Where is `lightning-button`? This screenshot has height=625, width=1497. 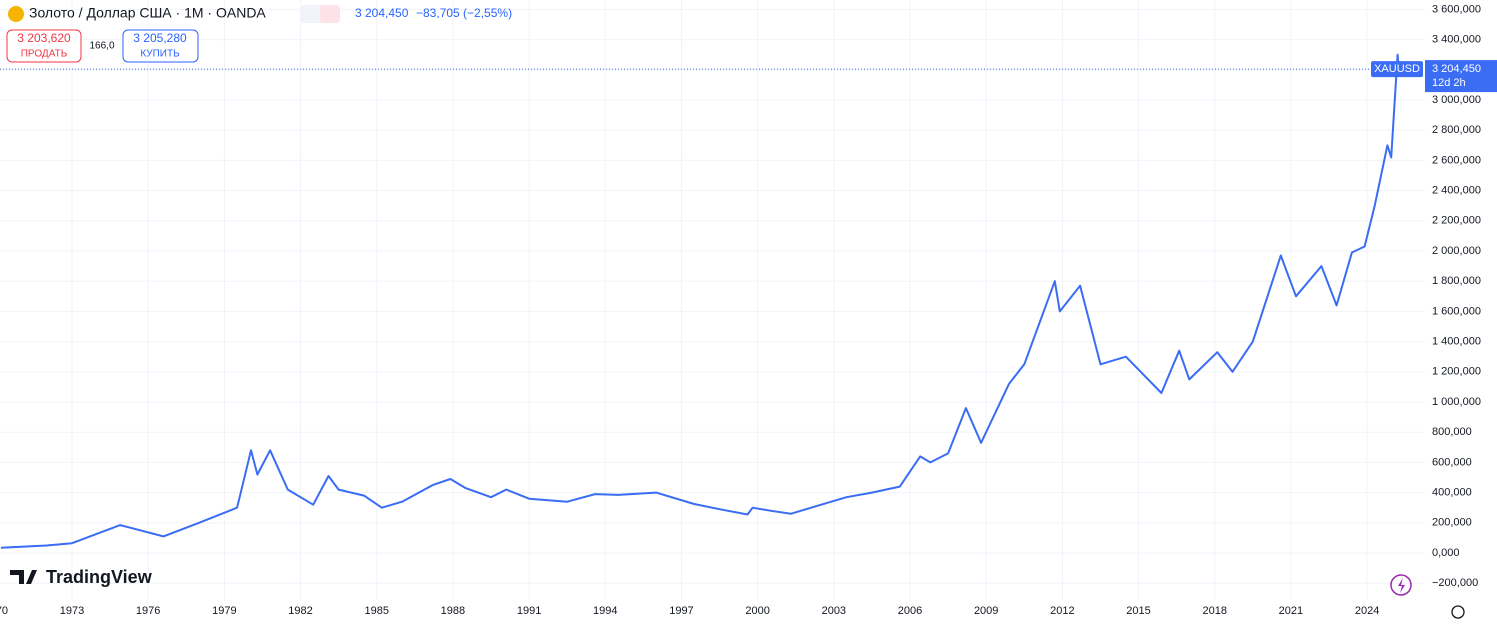 lightning-button is located at coordinates (1401, 585).